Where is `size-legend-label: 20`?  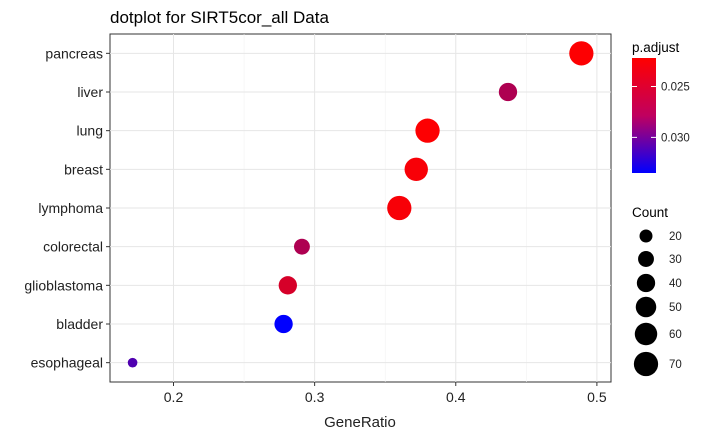
size-legend-label: 20 is located at coordinates (675, 237).